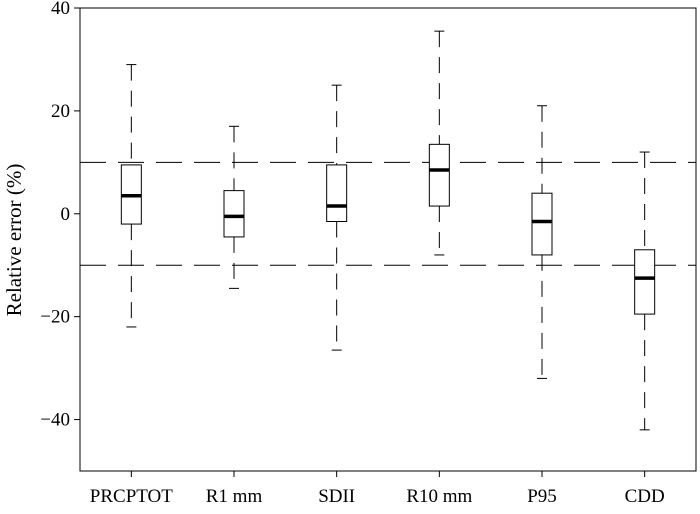 This screenshot has width=700, height=514. What do you see at coordinates (14, 240) in the screenshot?
I see `y-axis-title: Relative error (%)` at bounding box center [14, 240].